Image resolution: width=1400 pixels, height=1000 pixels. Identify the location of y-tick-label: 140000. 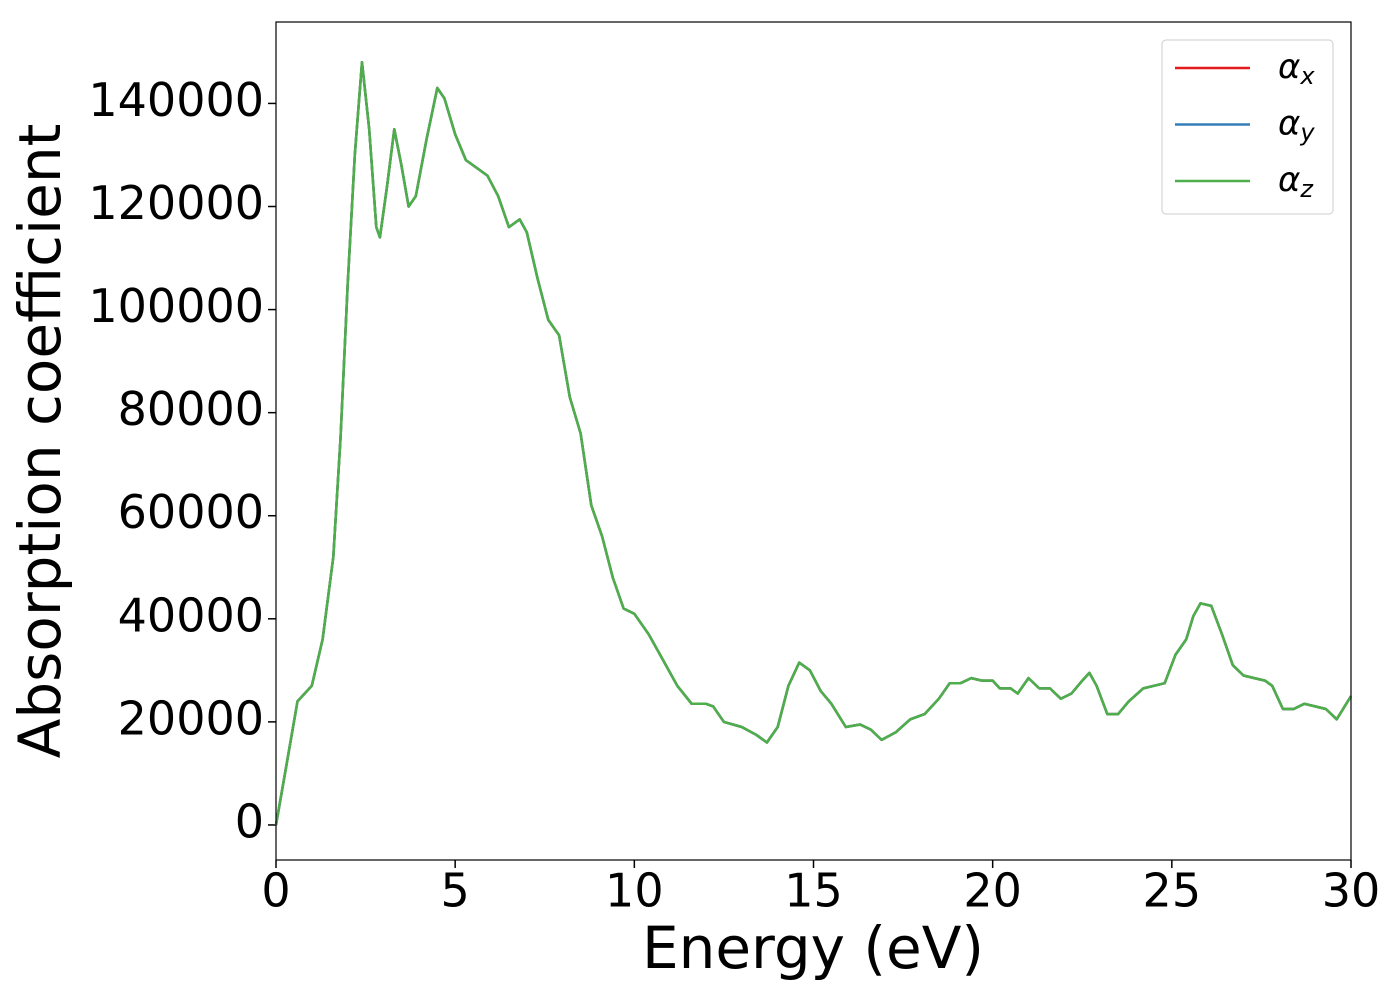
(176, 100).